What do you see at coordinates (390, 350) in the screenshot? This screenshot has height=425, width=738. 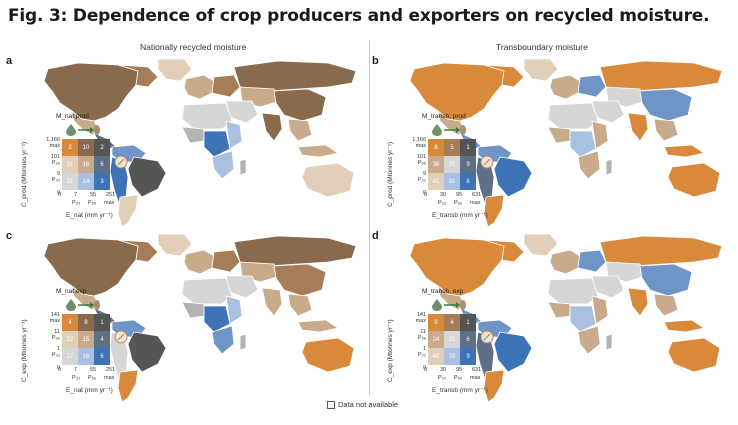 I see `legend-y-axis-label: C_exp (Mtonnes yr⁻¹)` at bounding box center [390, 350].